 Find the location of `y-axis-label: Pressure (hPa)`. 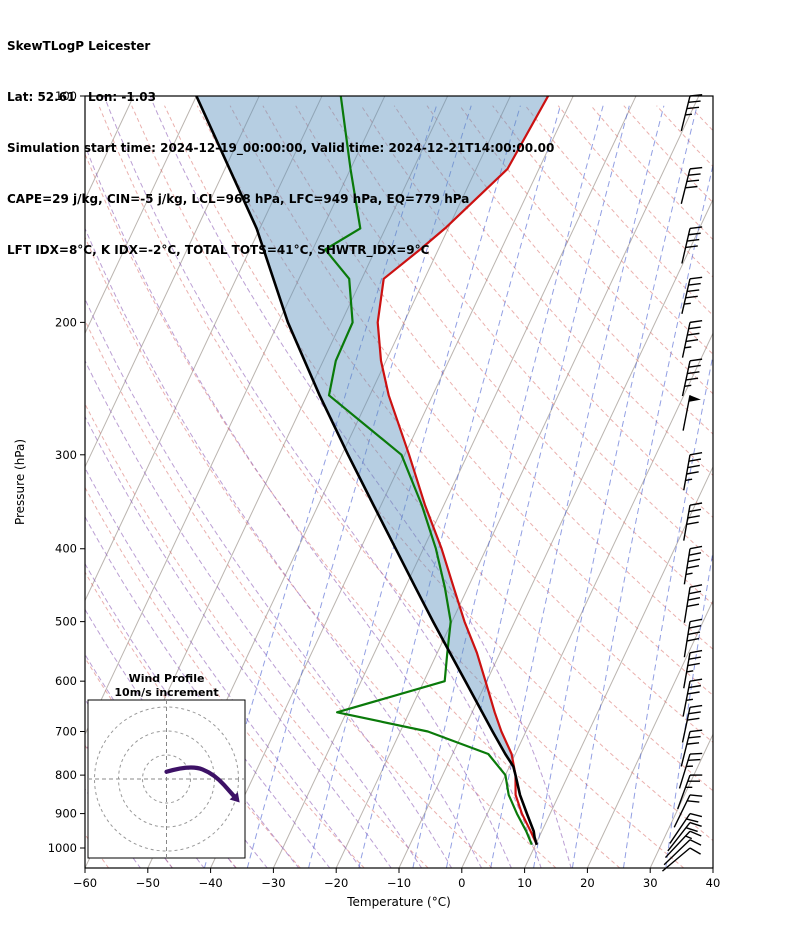

y-axis-label: Pressure (hPa) is located at coordinates (20, 482).